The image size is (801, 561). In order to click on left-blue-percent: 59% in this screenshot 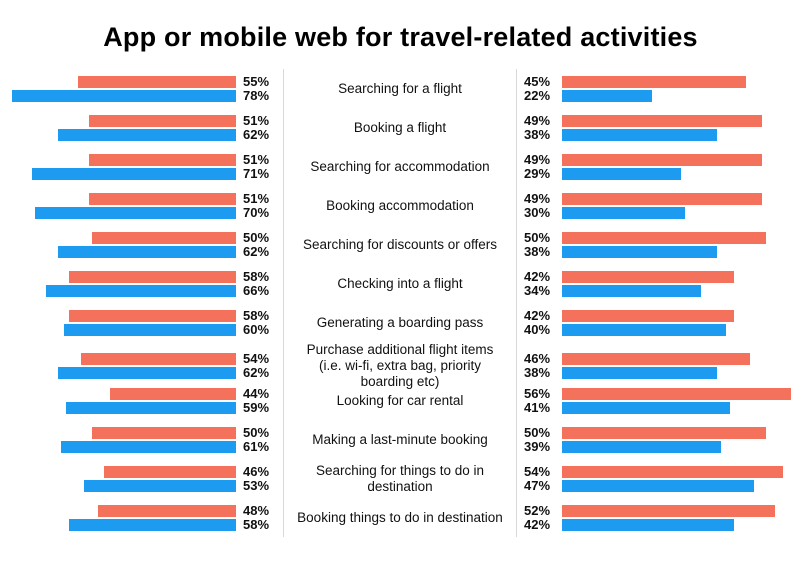, I will do `click(256, 407)`.